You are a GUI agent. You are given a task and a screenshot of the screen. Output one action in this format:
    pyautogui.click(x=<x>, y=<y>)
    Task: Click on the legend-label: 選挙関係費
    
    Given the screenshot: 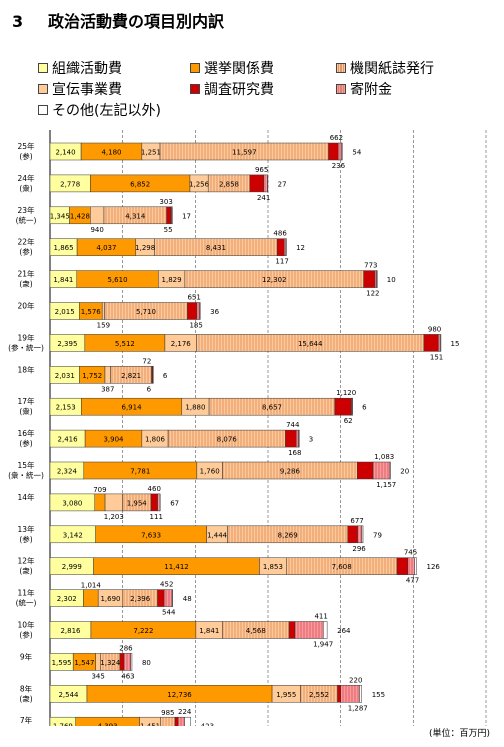 What is the action you would take?
    pyautogui.click(x=239, y=69)
    